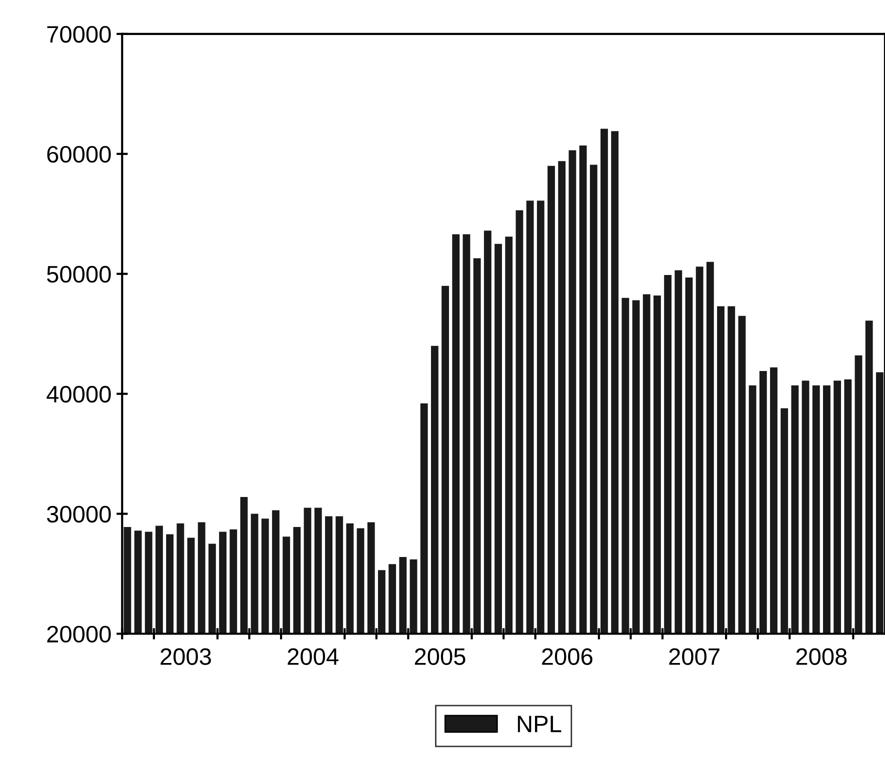 The width and height of the screenshot is (885, 771). What do you see at coordinates (78, 394) in the screenshot?
I see `y-tick-label: 40000` at bounding box center [78, 394].